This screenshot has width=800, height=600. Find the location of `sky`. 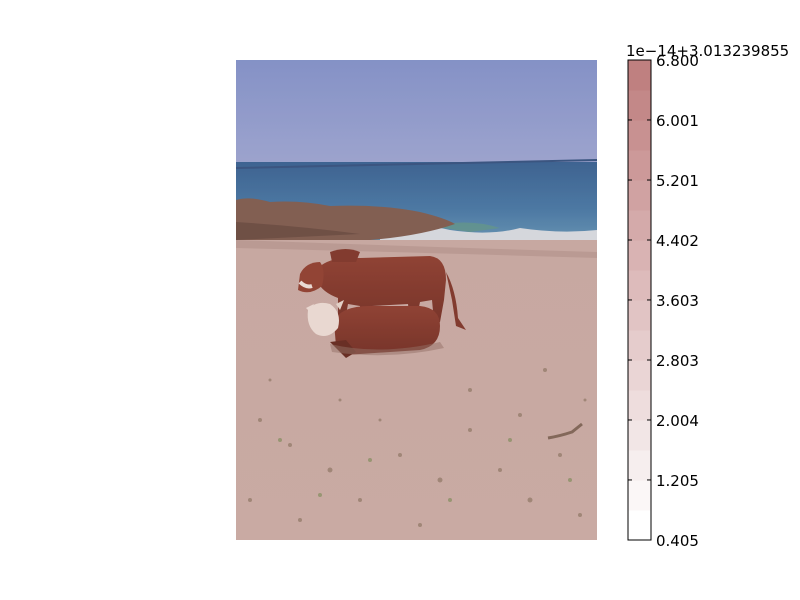

sky is located at coordinates (416, 114).